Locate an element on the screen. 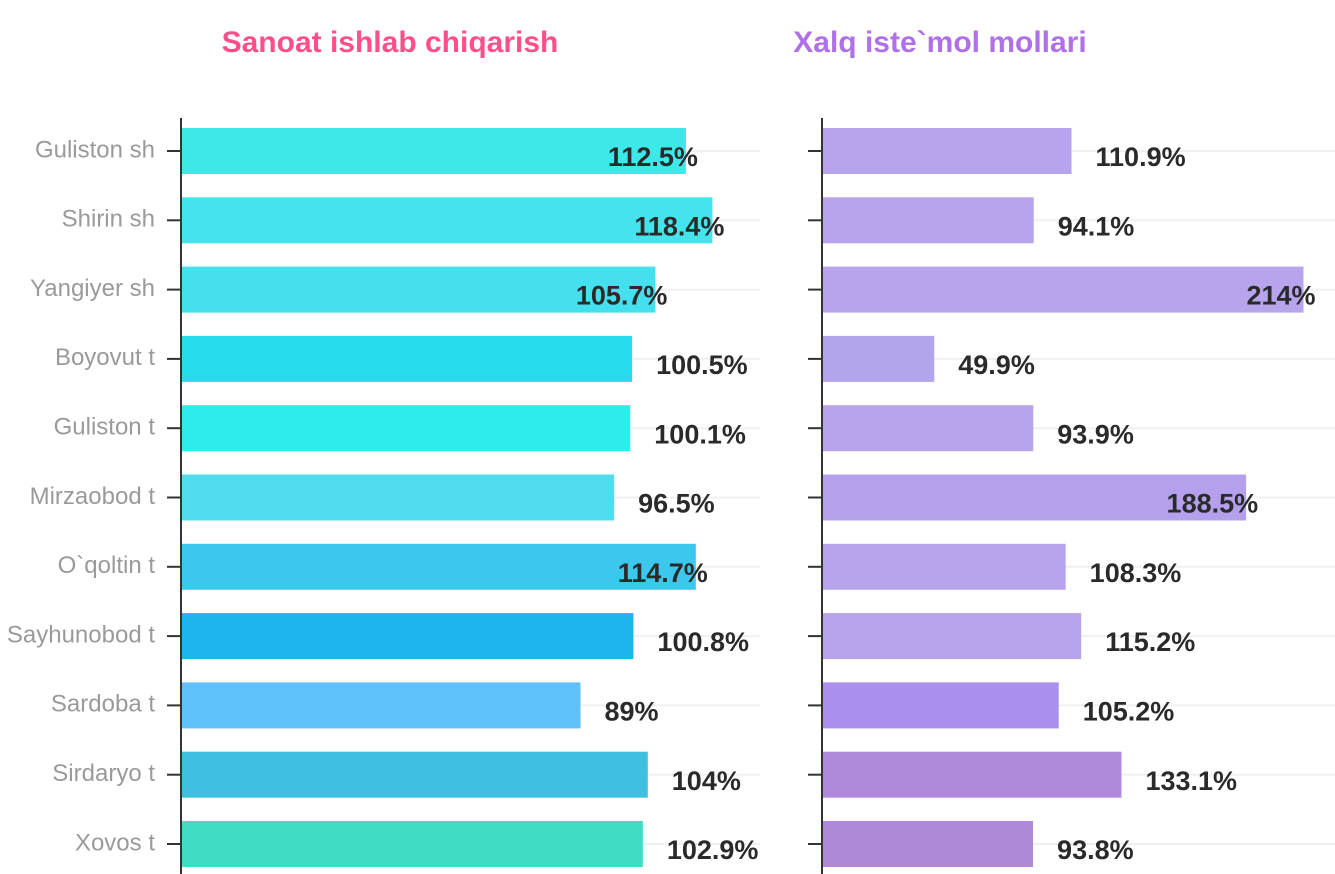  value-label: 102.9% is located at coordinates (713, 850).